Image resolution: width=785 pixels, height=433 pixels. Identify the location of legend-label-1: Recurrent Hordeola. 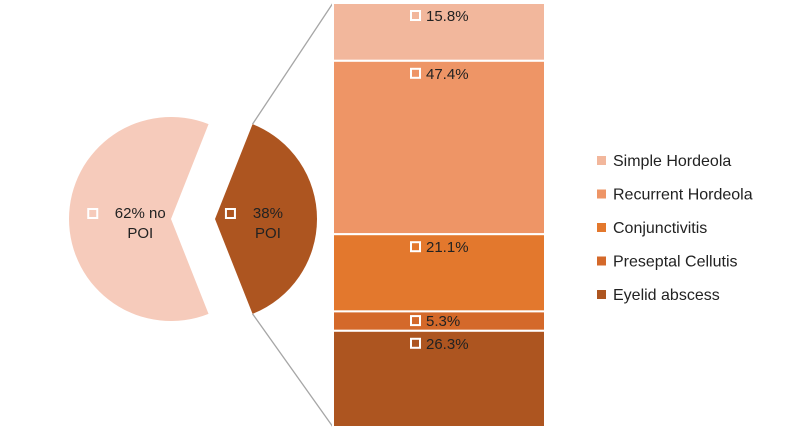
(683, 195).